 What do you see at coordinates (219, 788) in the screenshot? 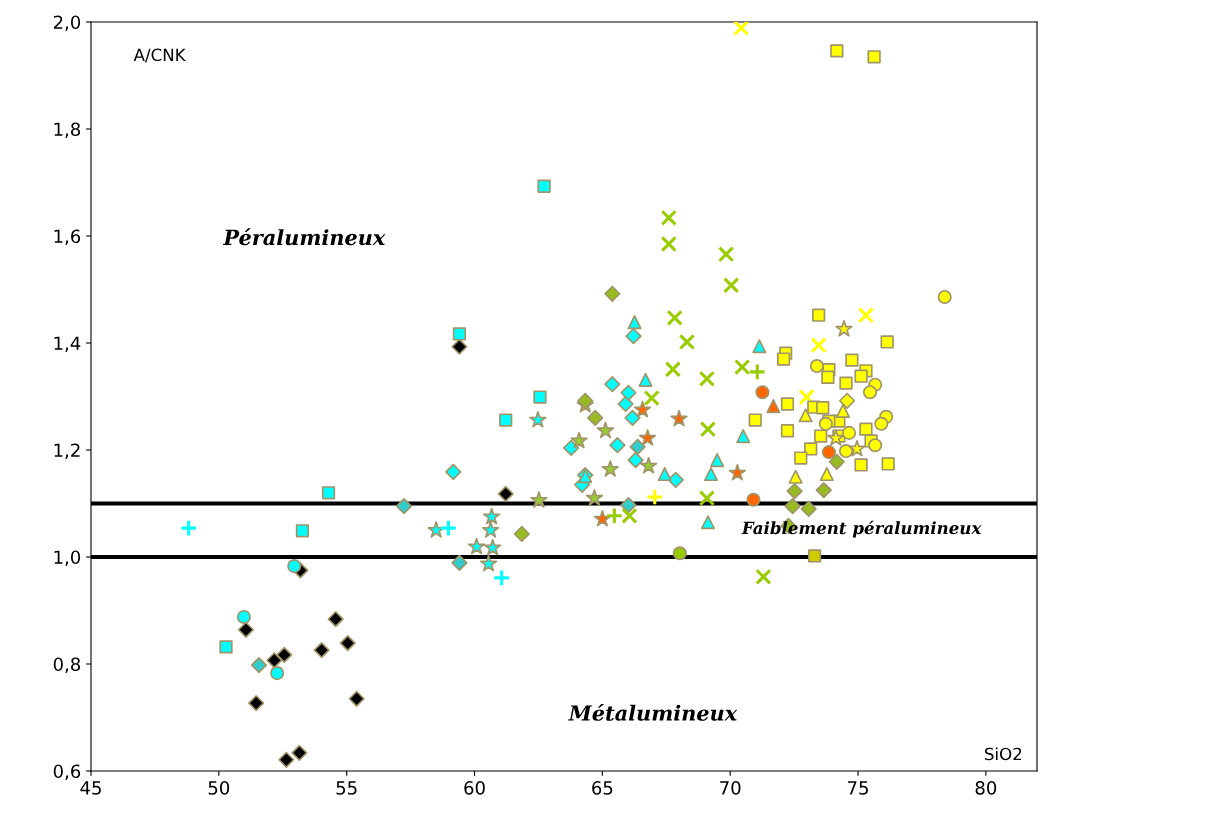
I see `x-tick-label: 50` at bounding box center [219, 788].